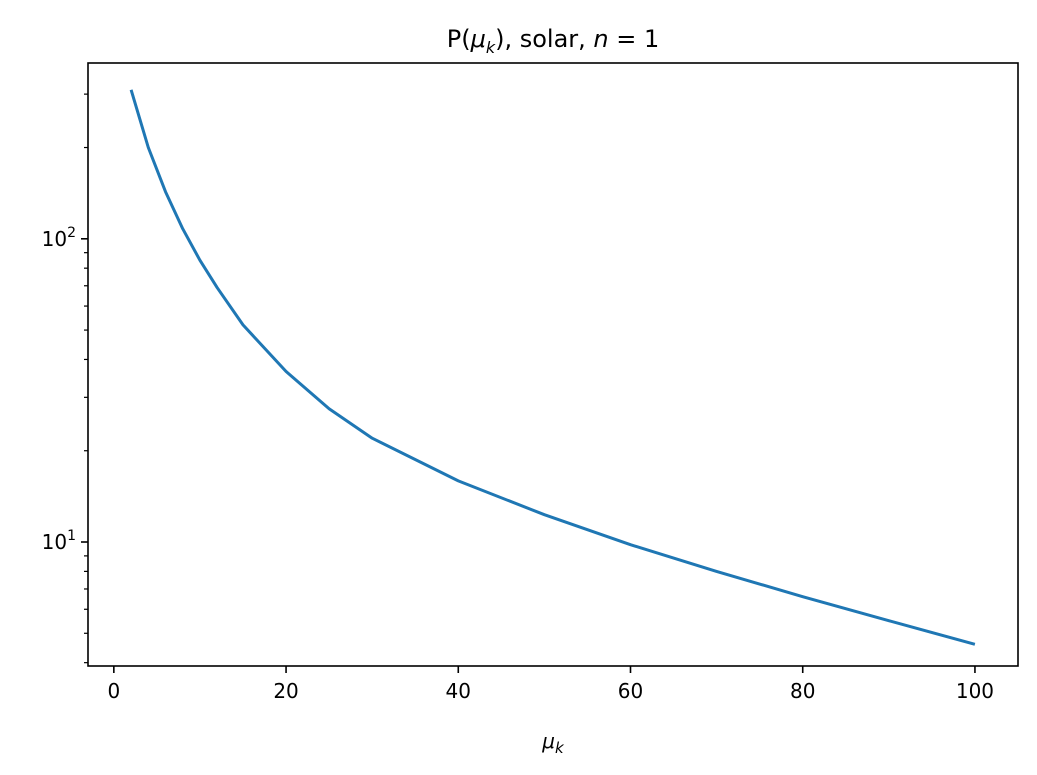  Describe the element at coordinates (553, 41) in the screenshot. I see `chart-title: P(μk), solar, n = 1` at that location.